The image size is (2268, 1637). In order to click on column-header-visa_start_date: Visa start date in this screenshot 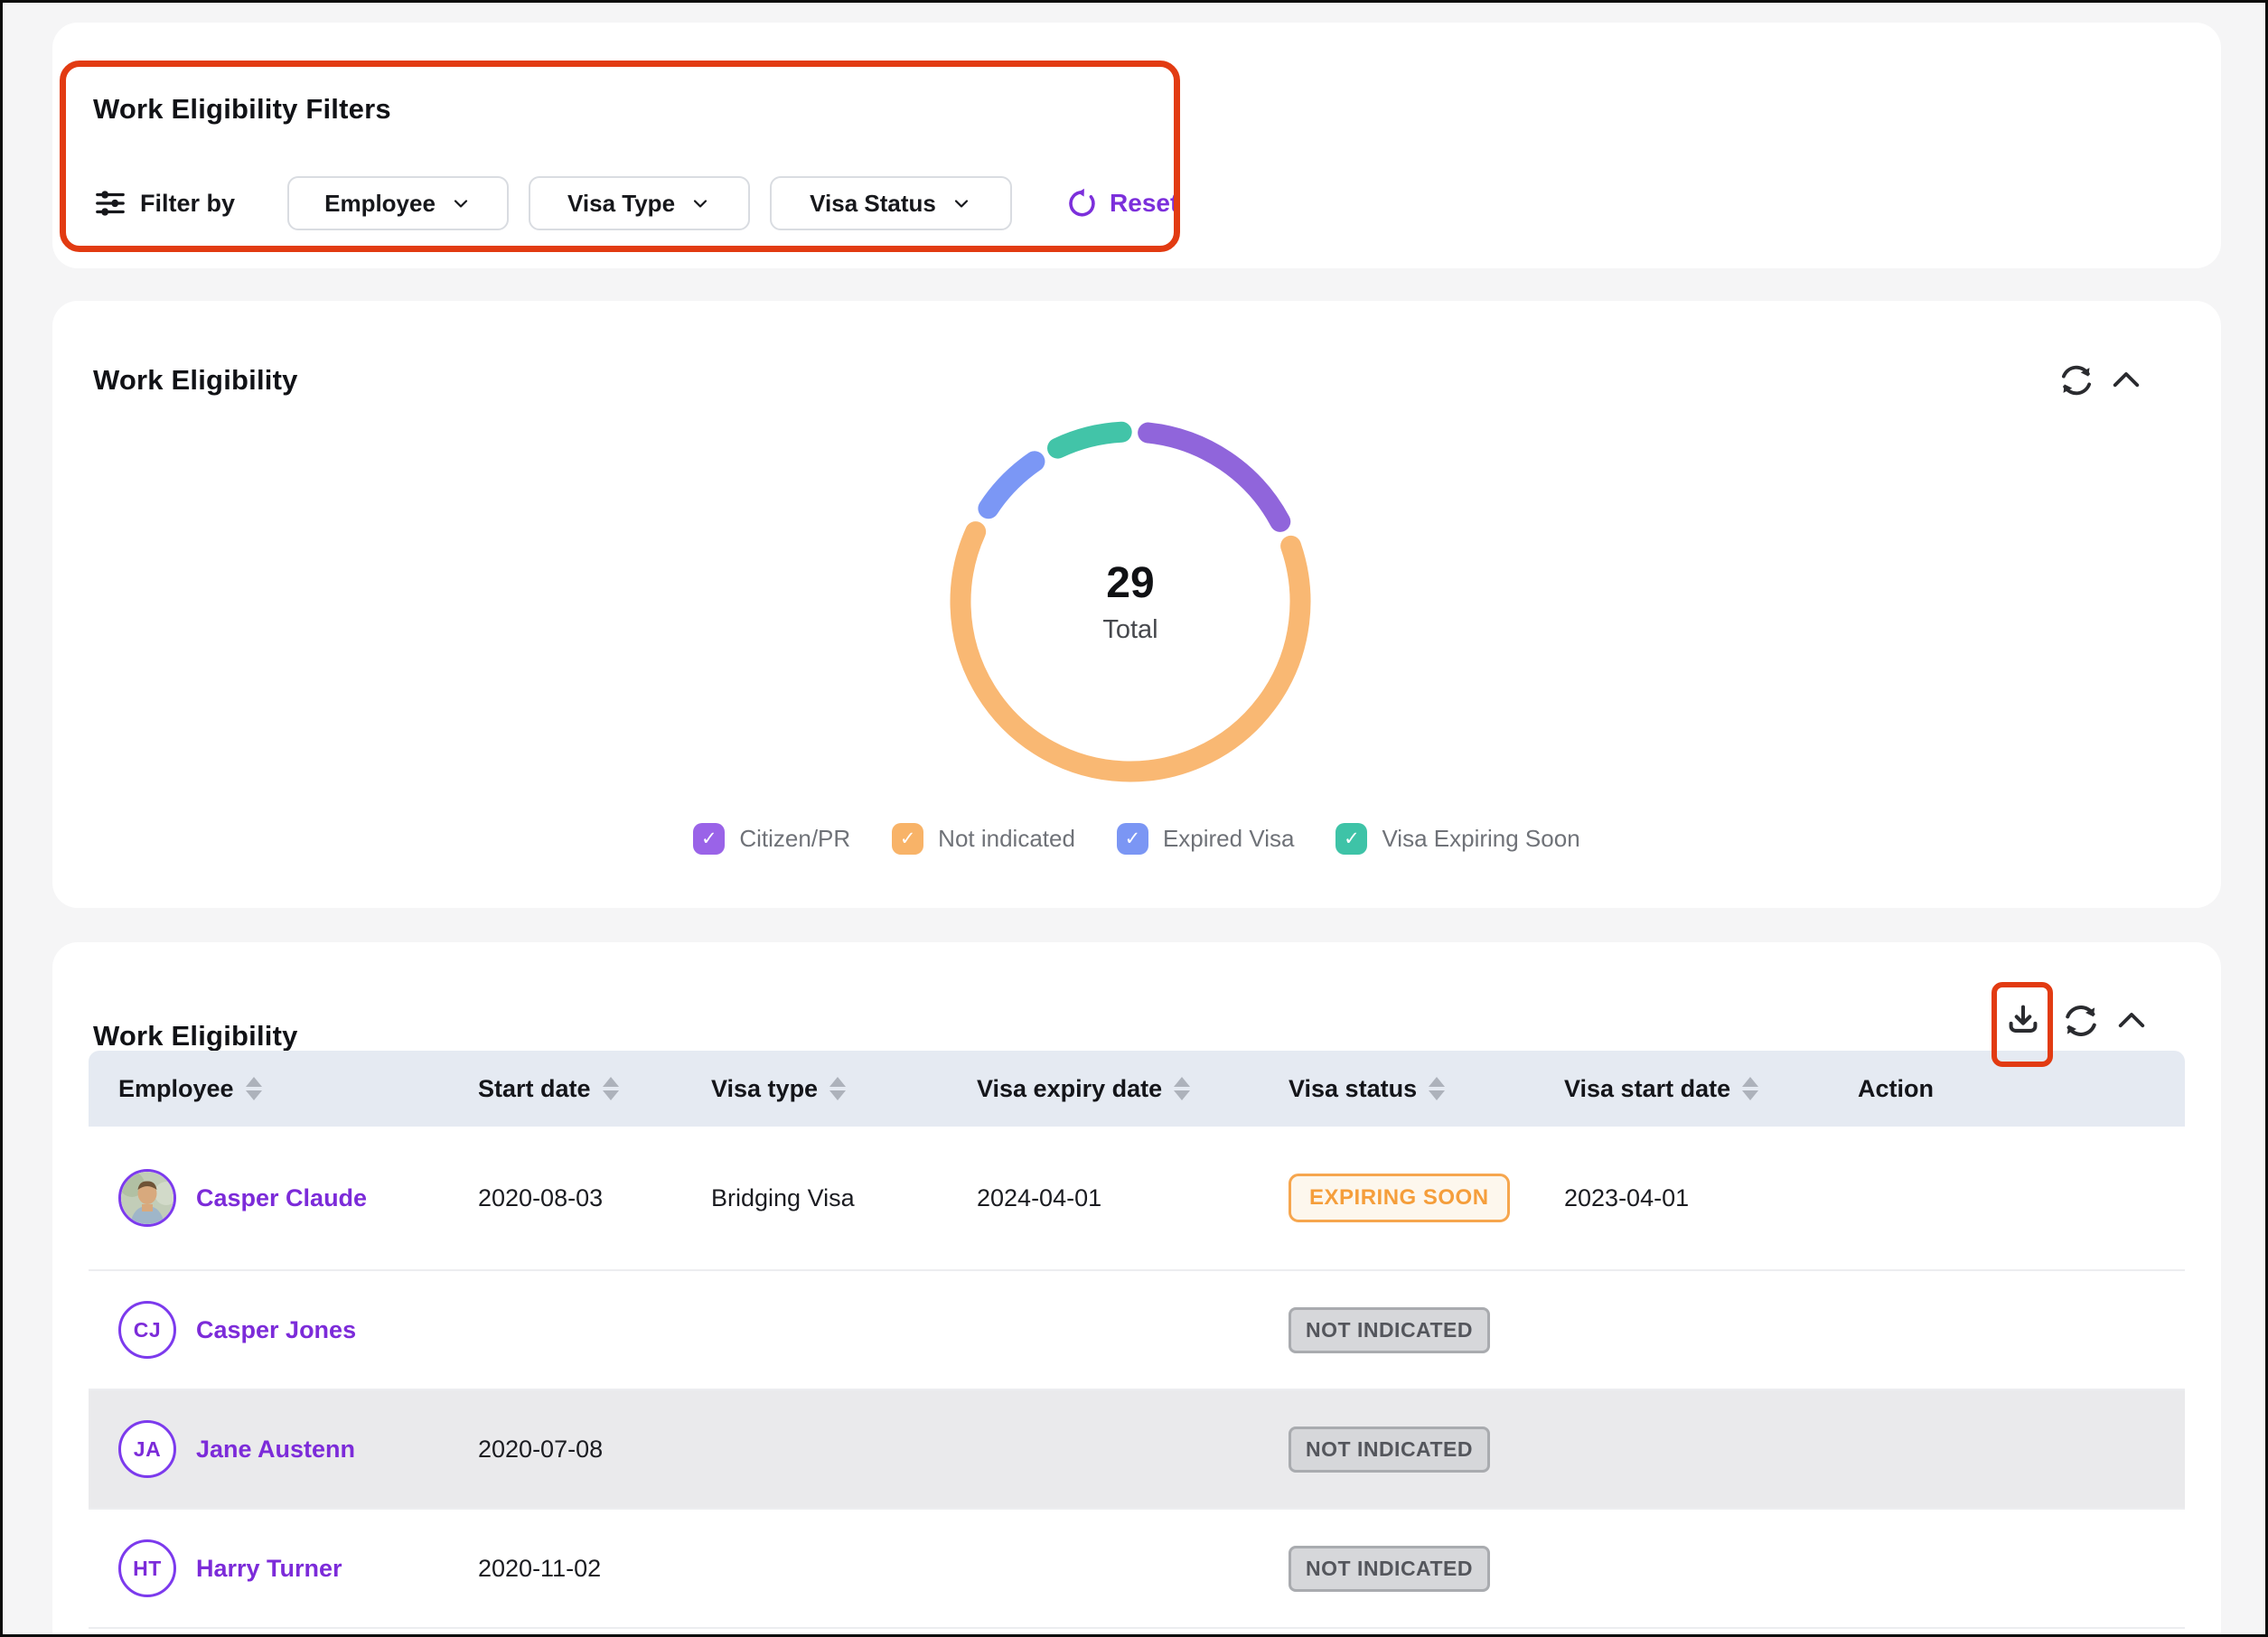, I will do `click(1687, 1089)`.